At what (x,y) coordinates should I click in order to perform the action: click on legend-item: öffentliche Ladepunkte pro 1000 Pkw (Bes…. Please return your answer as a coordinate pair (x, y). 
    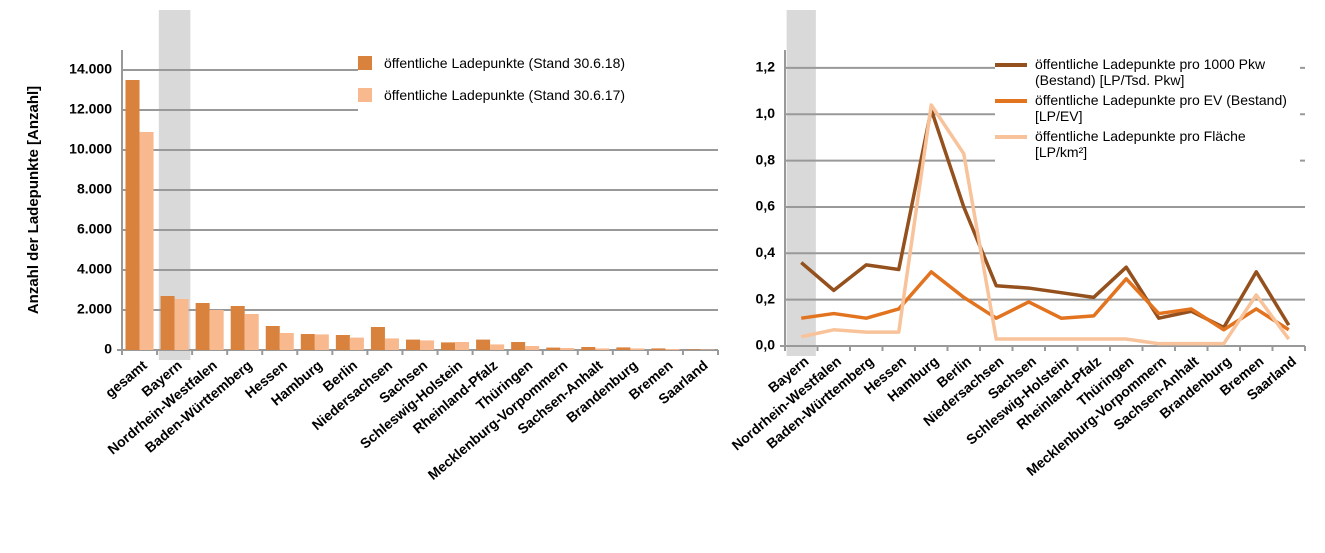
    Looking at the image, I should click on (1147, 72).